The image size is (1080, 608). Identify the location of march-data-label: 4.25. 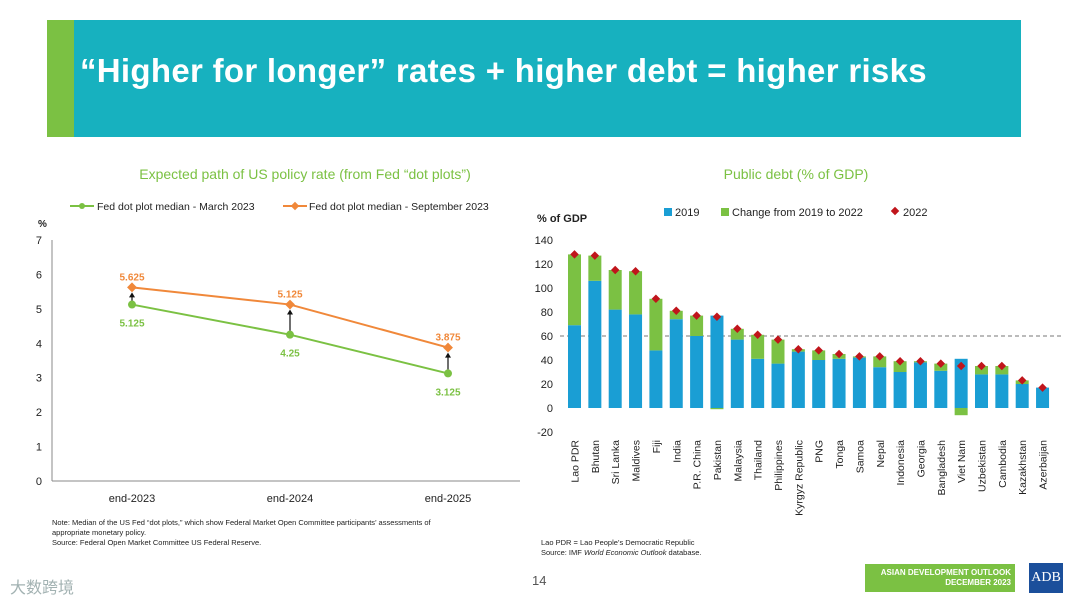
(290, 354).